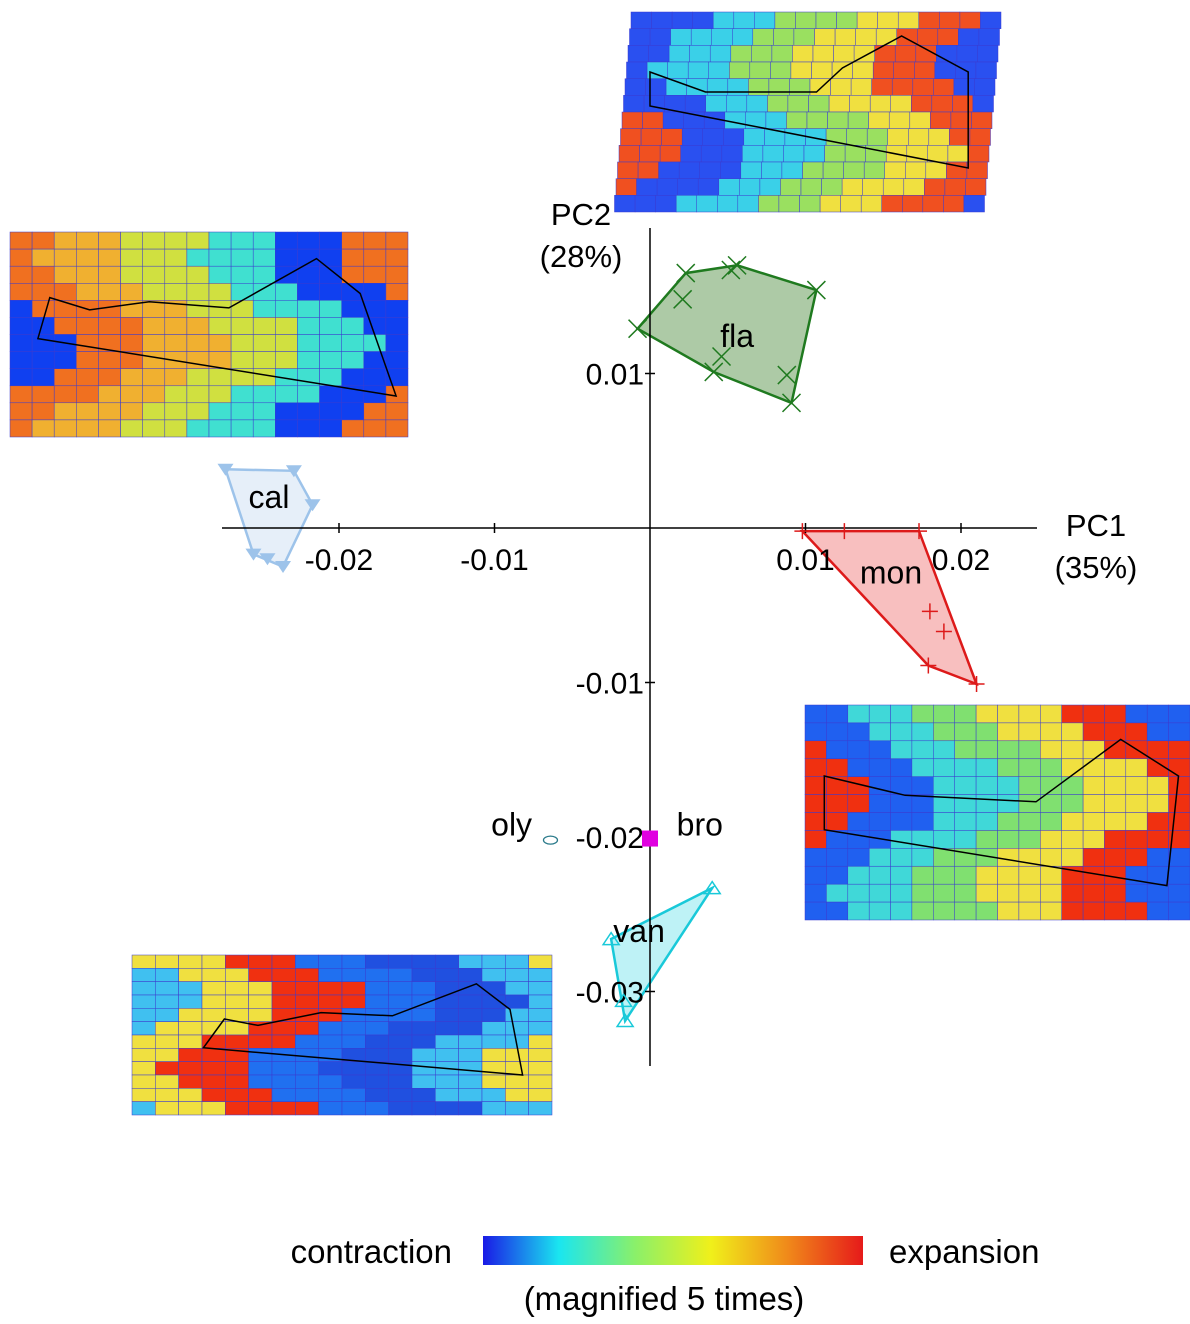 This screenshot has height=1324, width=1190. What do you see at coordinates (737, 336) in the screenshot?
I see `group-label-fla: fla` at bounding box center [737, 336].